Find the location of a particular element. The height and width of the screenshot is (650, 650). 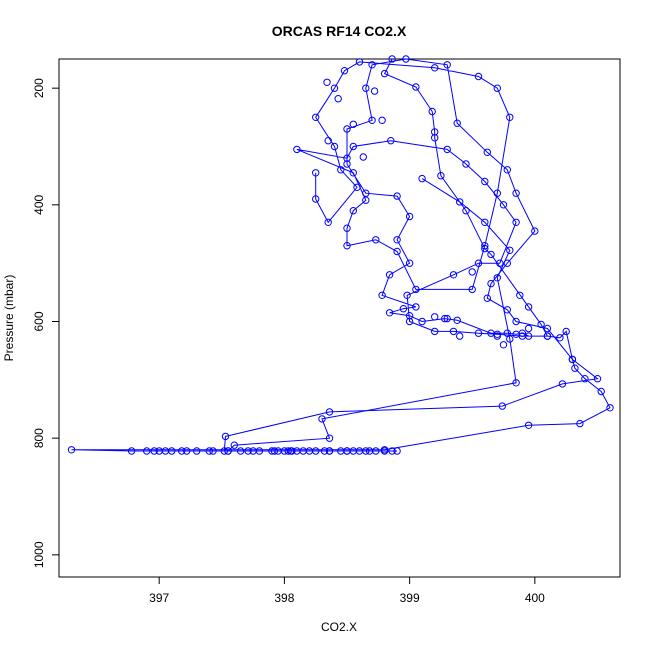

y-tick-label-3: 800 is located at coordinates (39, 438).